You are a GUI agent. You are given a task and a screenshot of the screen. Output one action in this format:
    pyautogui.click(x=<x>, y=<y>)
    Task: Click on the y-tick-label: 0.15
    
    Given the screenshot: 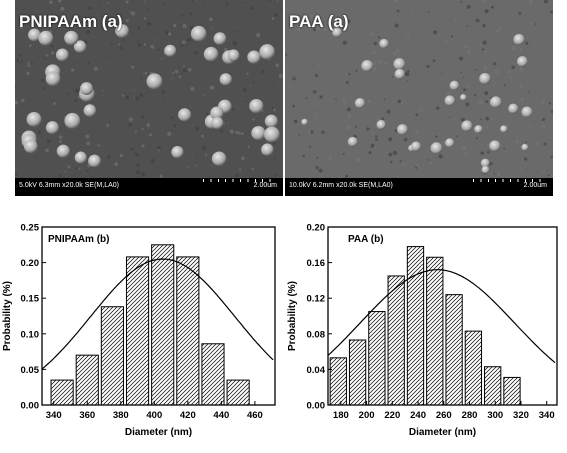 What is the action you would take?
    pyautogui.click(x=30, y=299)
    